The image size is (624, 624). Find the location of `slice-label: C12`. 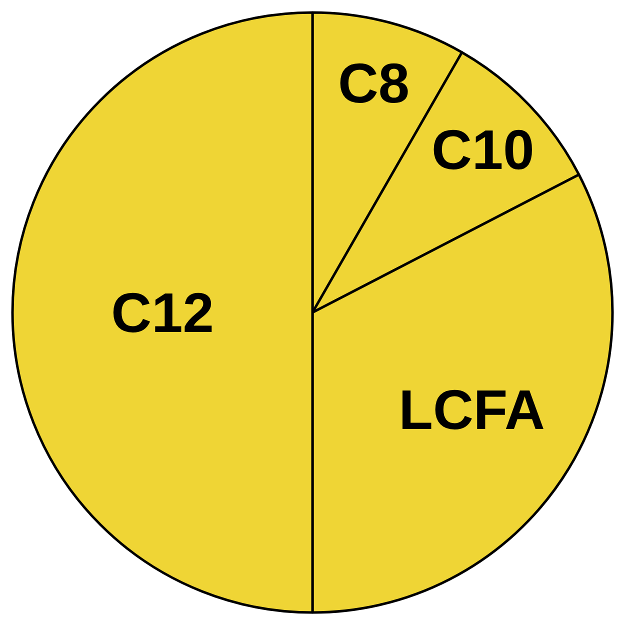

slice-label: C12 is located at coordinates (162, 312).